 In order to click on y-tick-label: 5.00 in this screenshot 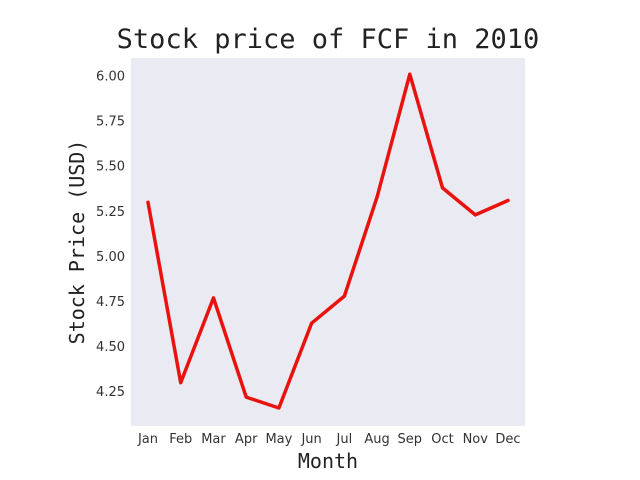, I will do `click(110, 257)`.